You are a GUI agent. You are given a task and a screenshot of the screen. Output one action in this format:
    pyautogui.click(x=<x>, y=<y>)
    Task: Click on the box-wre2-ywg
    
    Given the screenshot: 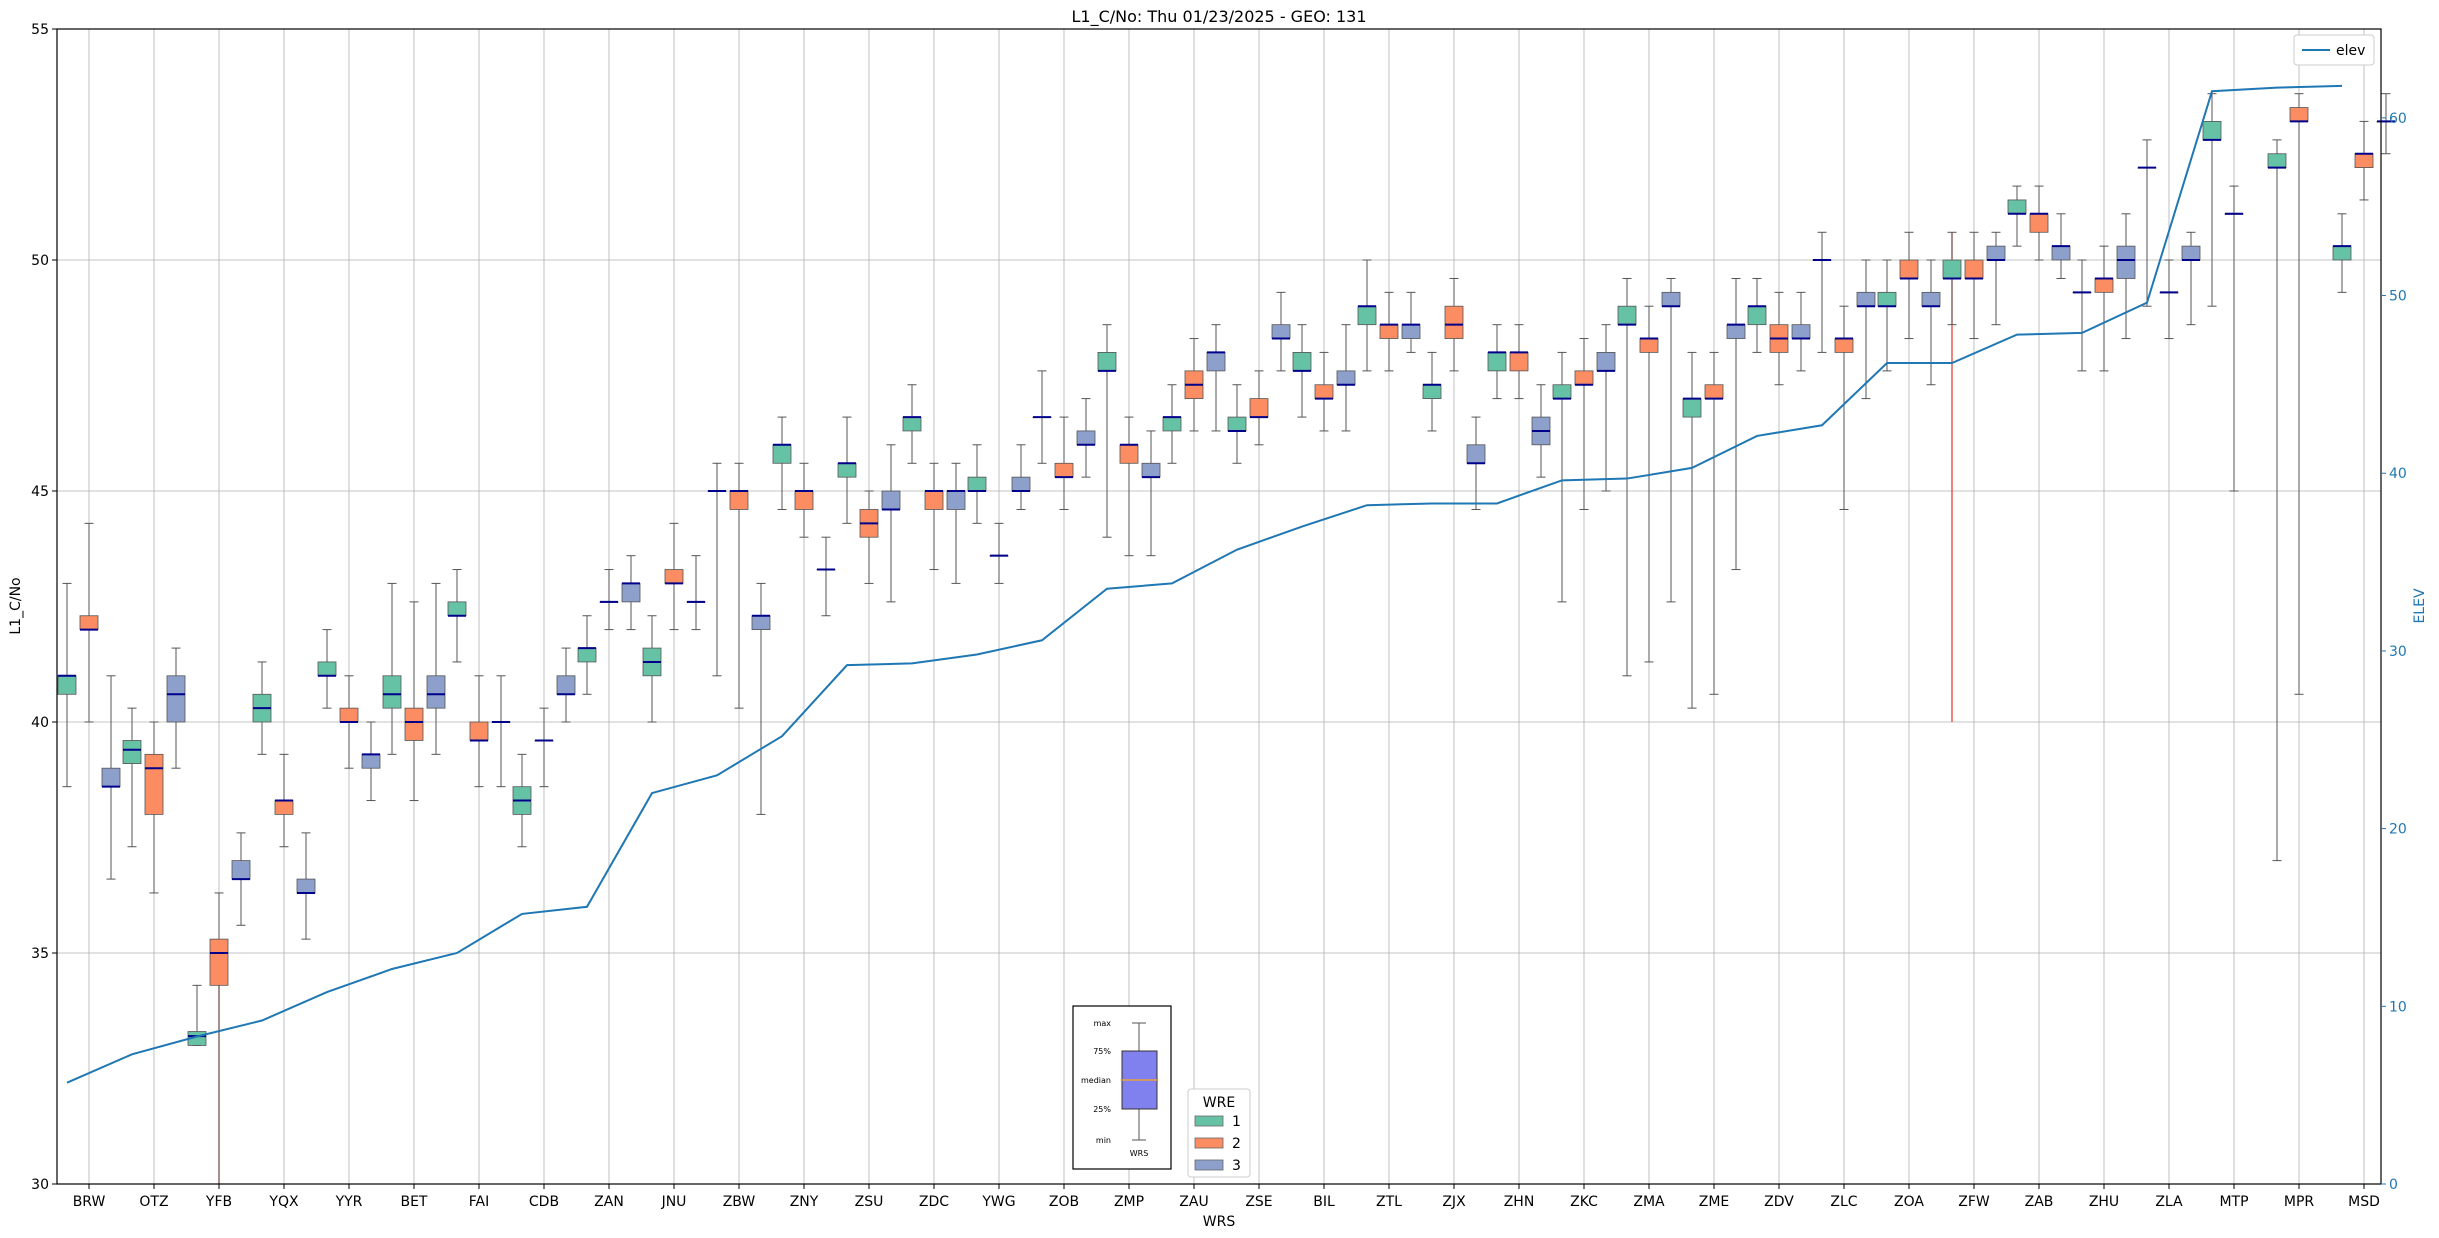 What is the action you would take?
    pyautogui.click(x=999, y=553)
    